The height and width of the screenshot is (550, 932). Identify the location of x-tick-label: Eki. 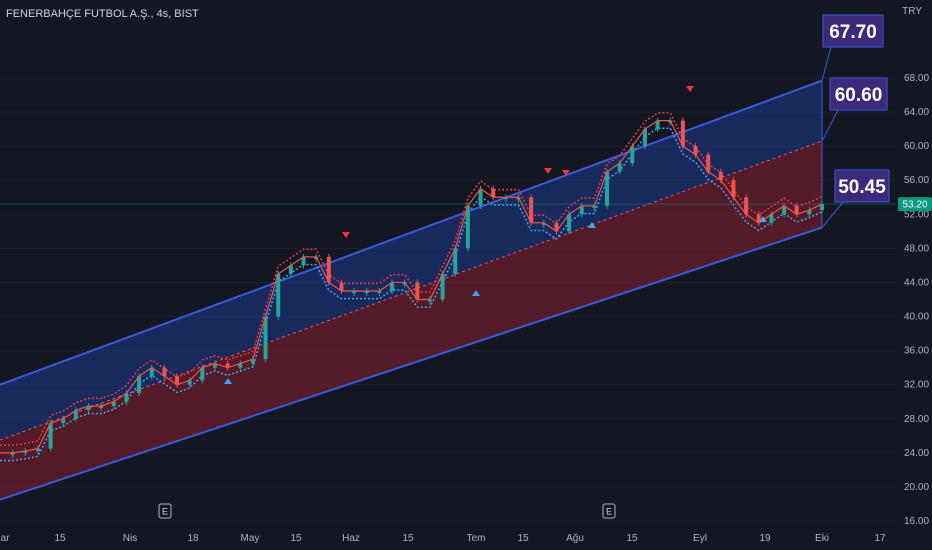
(822, 538).